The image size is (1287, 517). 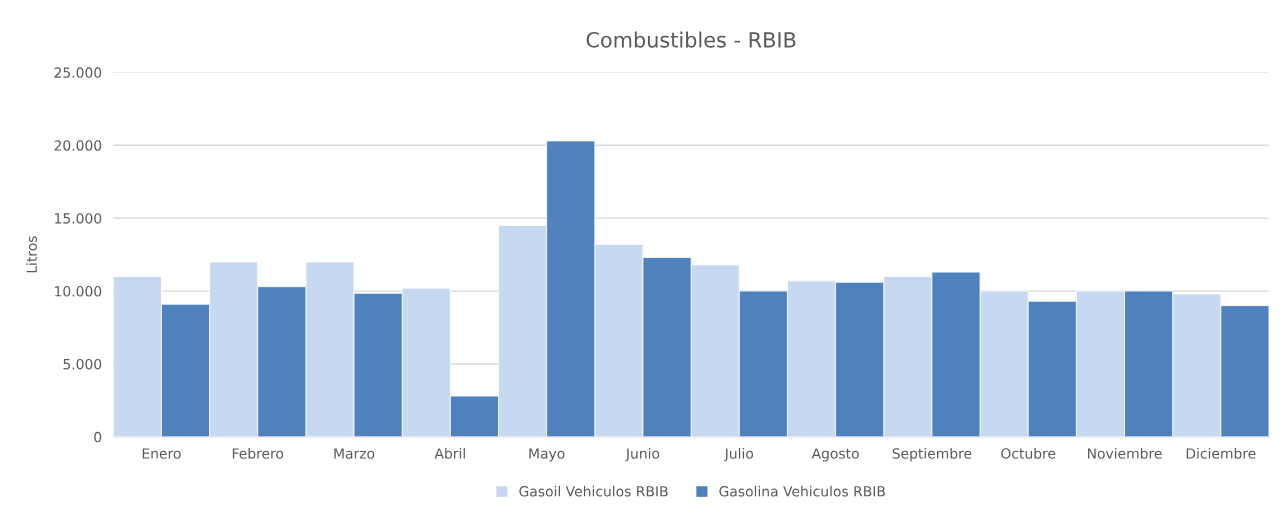 What do you see at coordinates (739, 454) in the screenshot?
I see `x-tick-label: Julio` at bounding box center [739, 454].